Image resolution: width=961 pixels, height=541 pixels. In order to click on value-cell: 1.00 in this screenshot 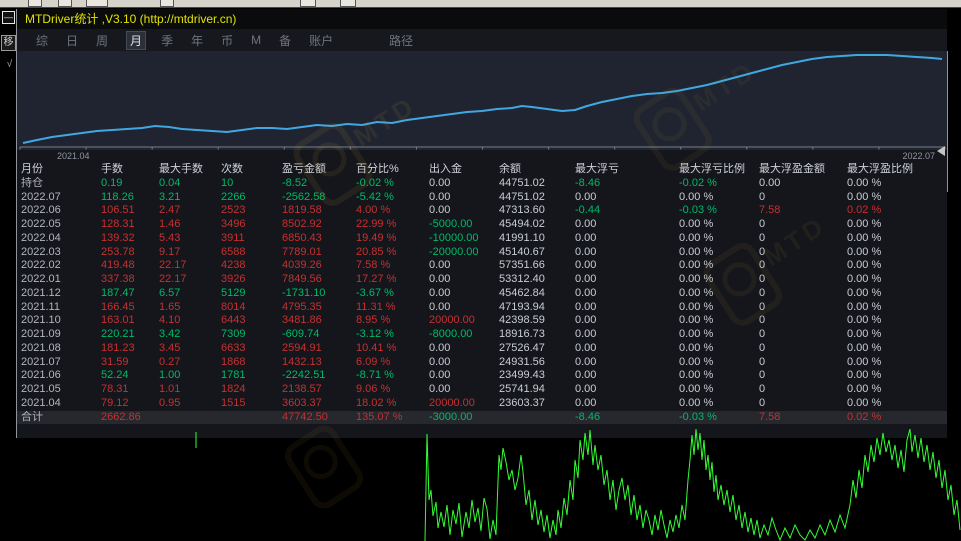, I will do `click(170, 375)`.